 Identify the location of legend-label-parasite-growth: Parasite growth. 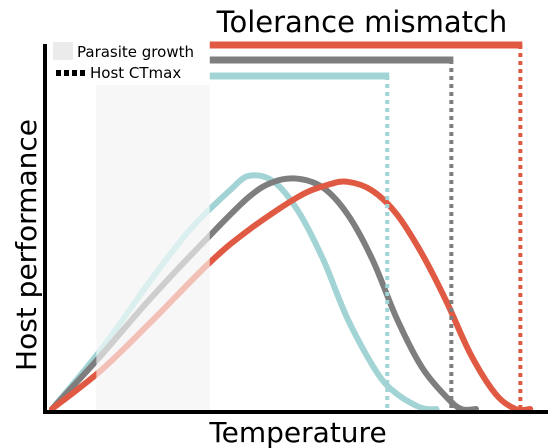
(135, 52).